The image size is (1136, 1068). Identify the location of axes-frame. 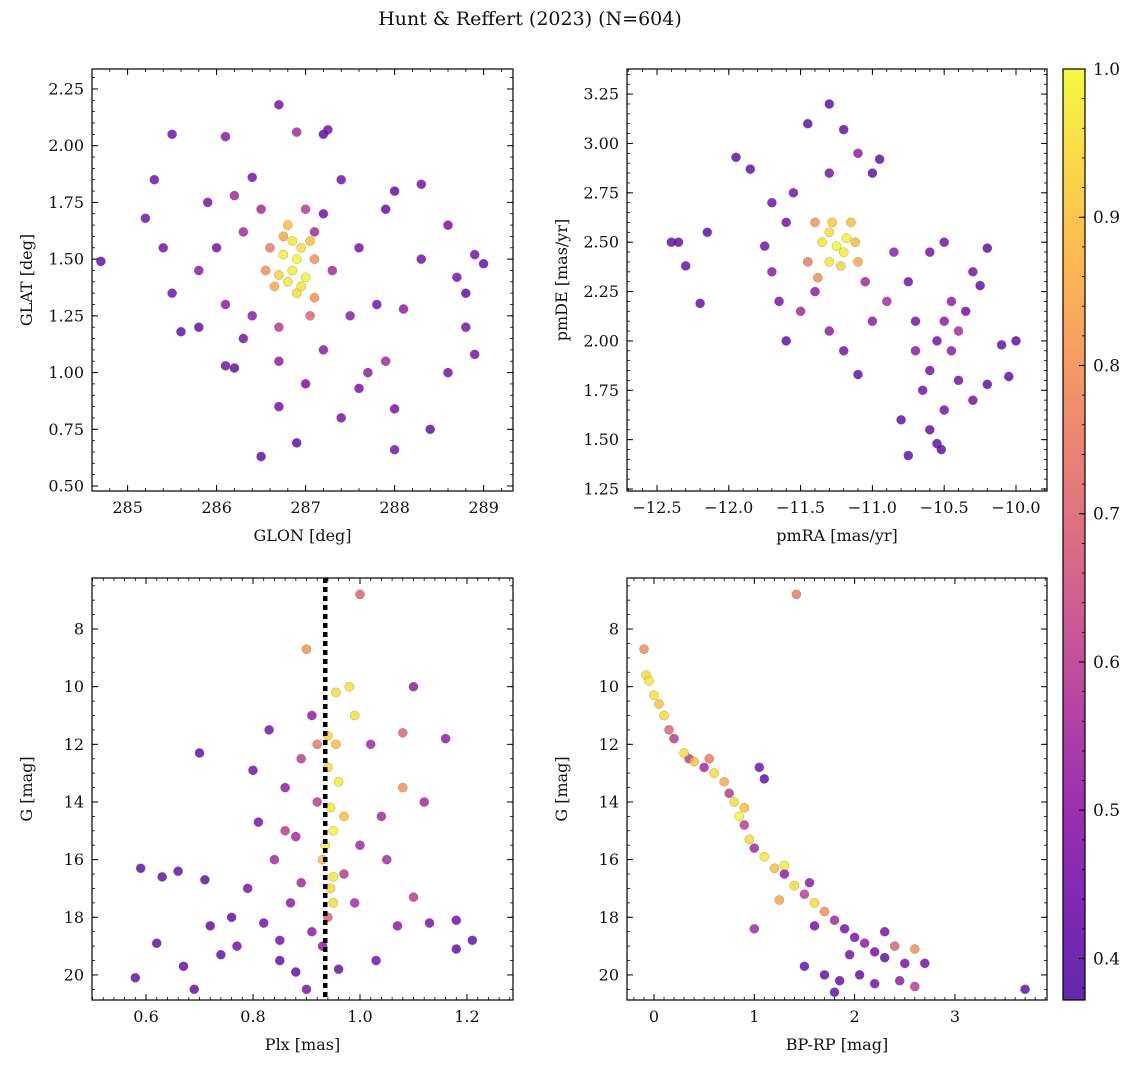
(302, 789).